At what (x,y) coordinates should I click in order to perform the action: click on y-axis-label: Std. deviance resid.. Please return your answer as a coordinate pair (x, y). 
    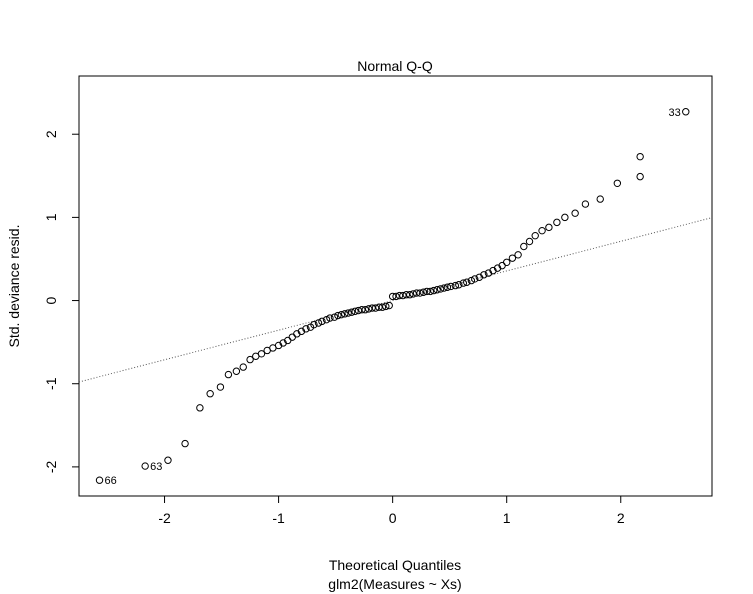
    Looking at the image, I should click on (14, 286).